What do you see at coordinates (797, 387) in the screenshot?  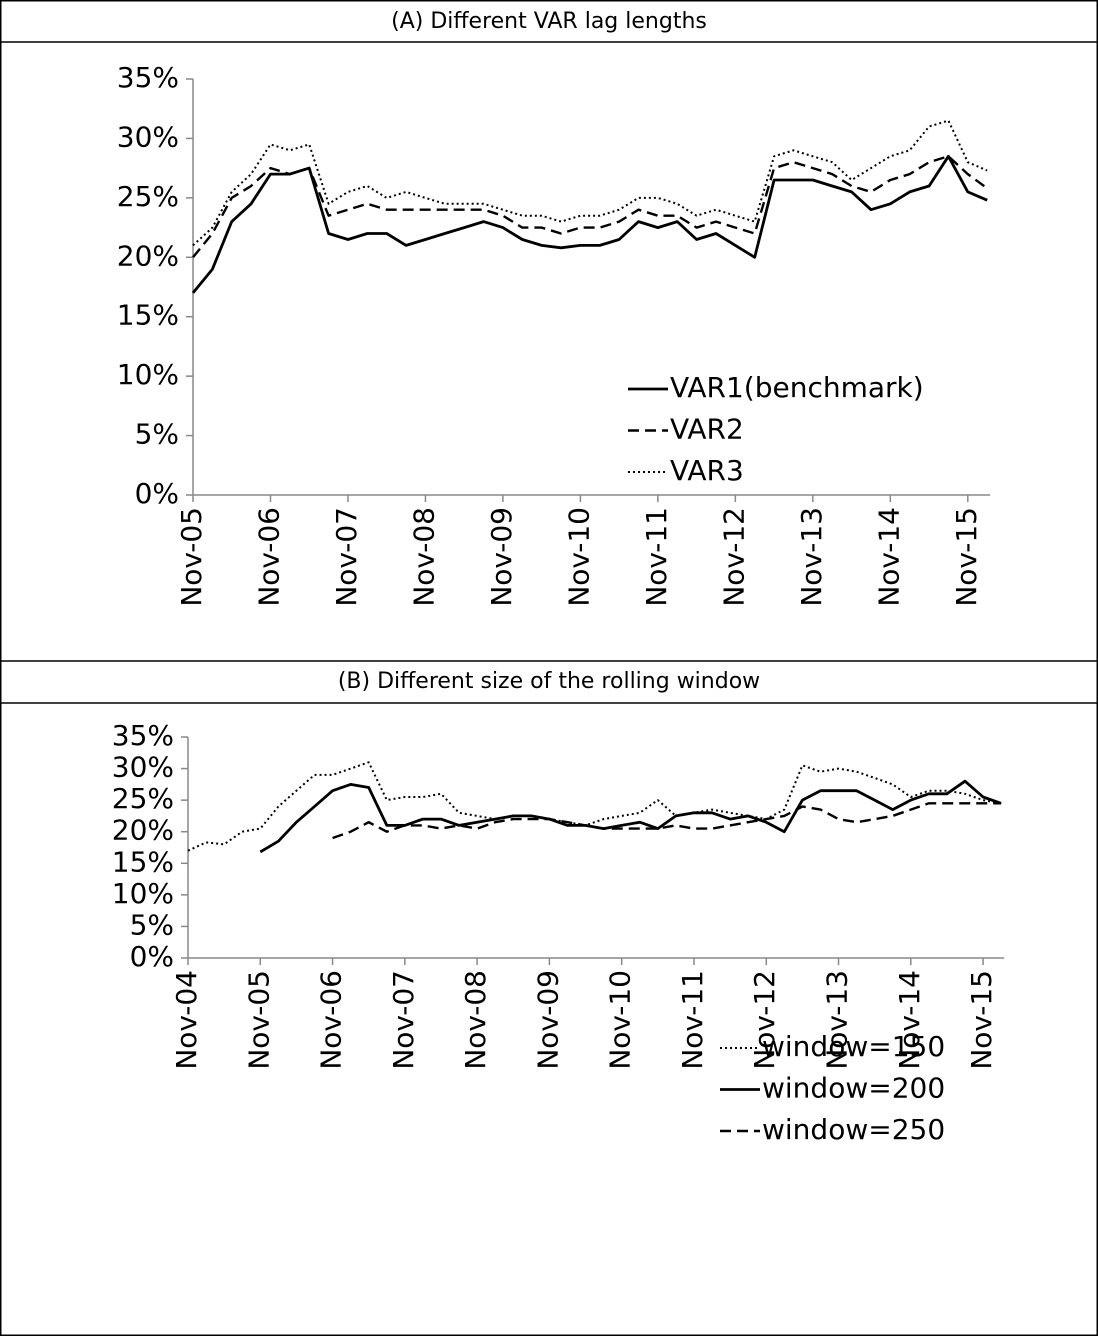 I see `legend-label: VAR1(benchmark)` at bounding box center [797, 387].